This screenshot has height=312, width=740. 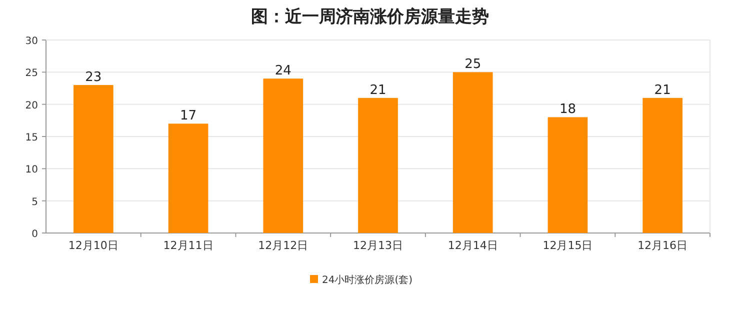 I want to click on y-tick-label: 15, so click(x=31, y=138).